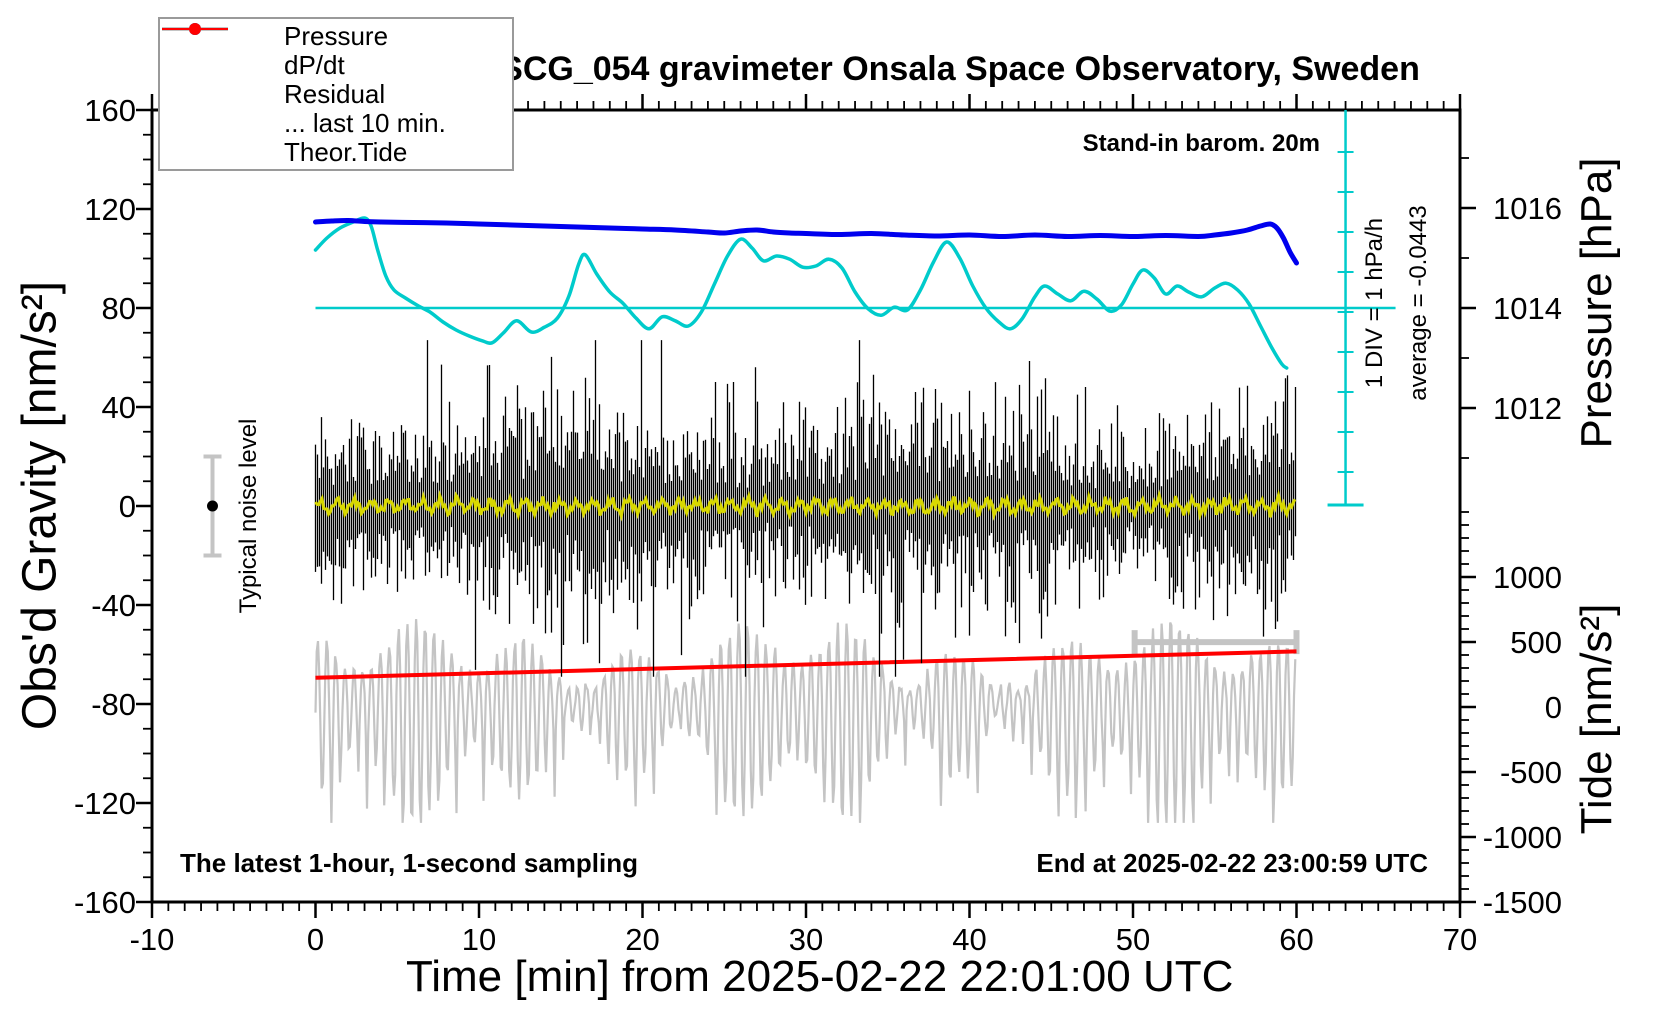  I want to click on series-pressure, so click(806, 241).